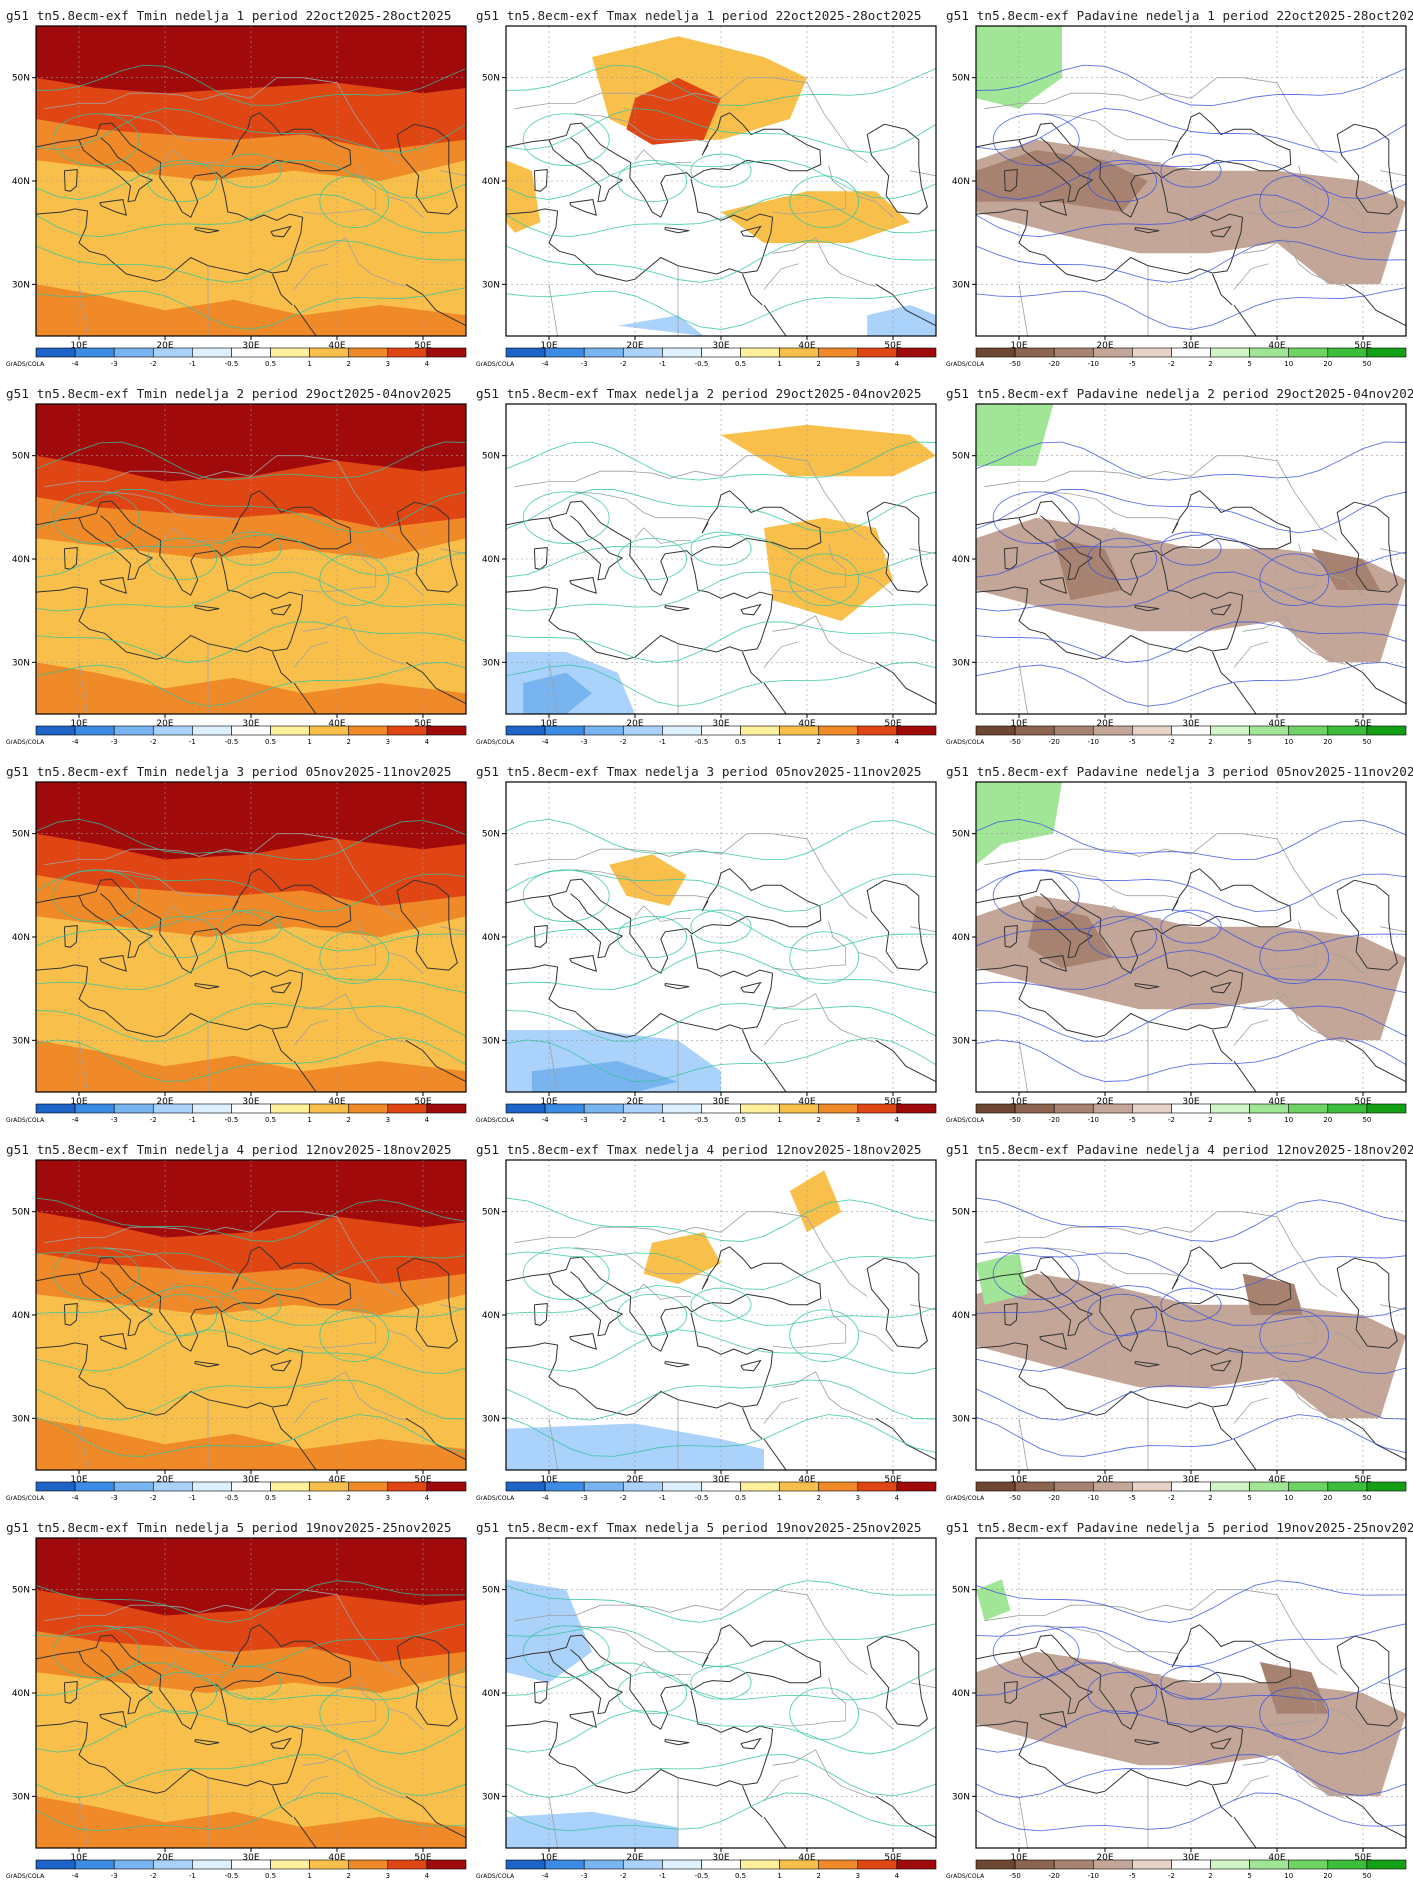 The image size is (1413, 1895). What do you see at coordinates (427, 742) in the screenshot?
I see `legend-label: 4` at bounding box center [427, 742].